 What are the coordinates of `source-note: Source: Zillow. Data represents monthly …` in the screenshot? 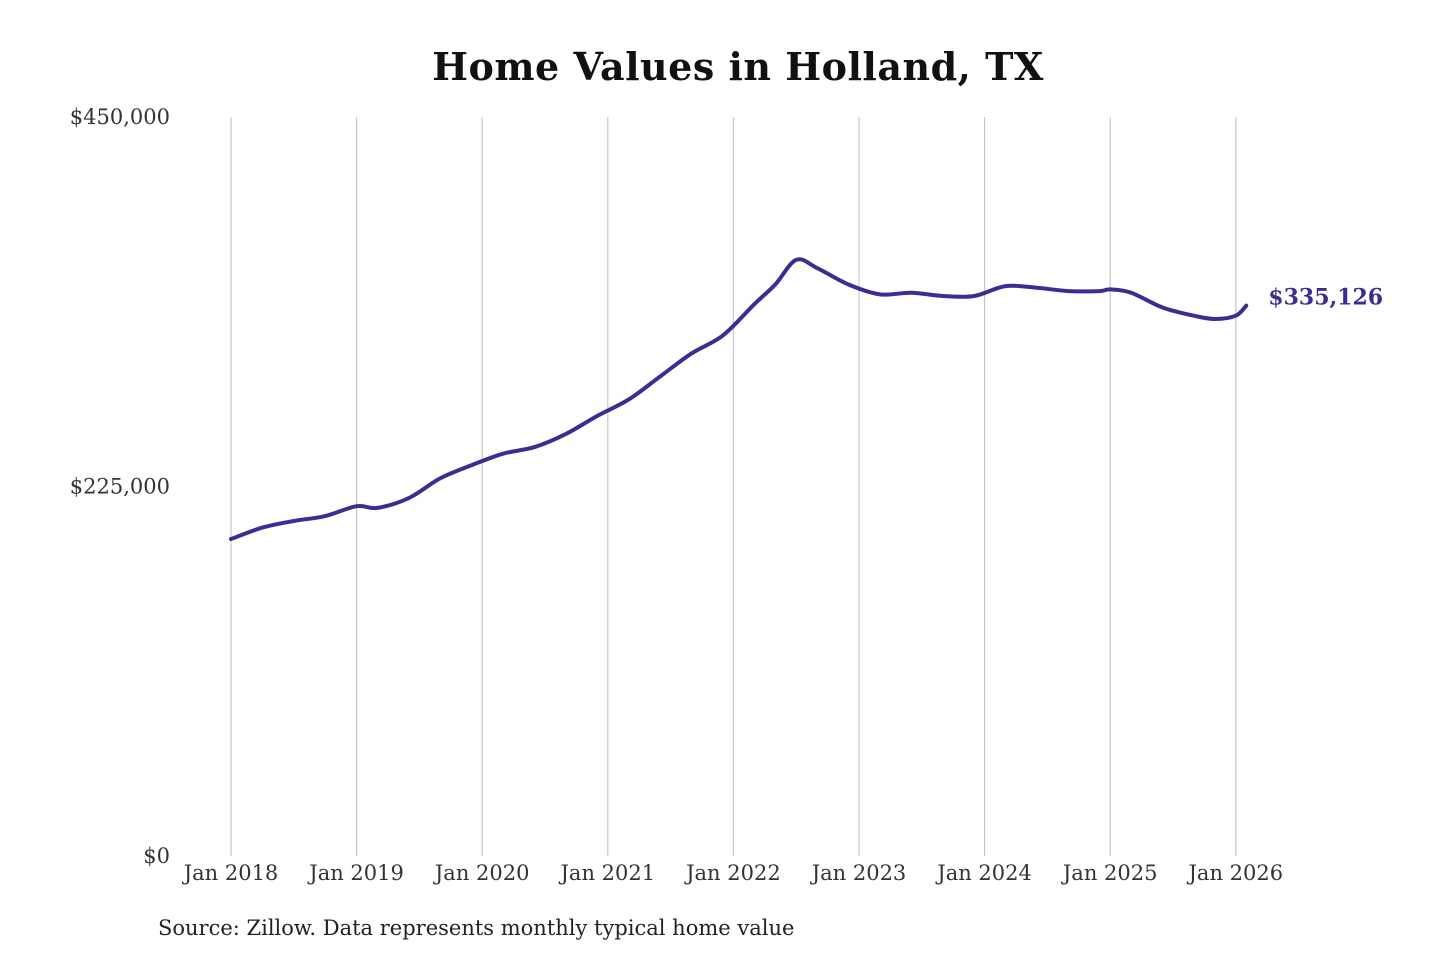 It's located at (476, 928).